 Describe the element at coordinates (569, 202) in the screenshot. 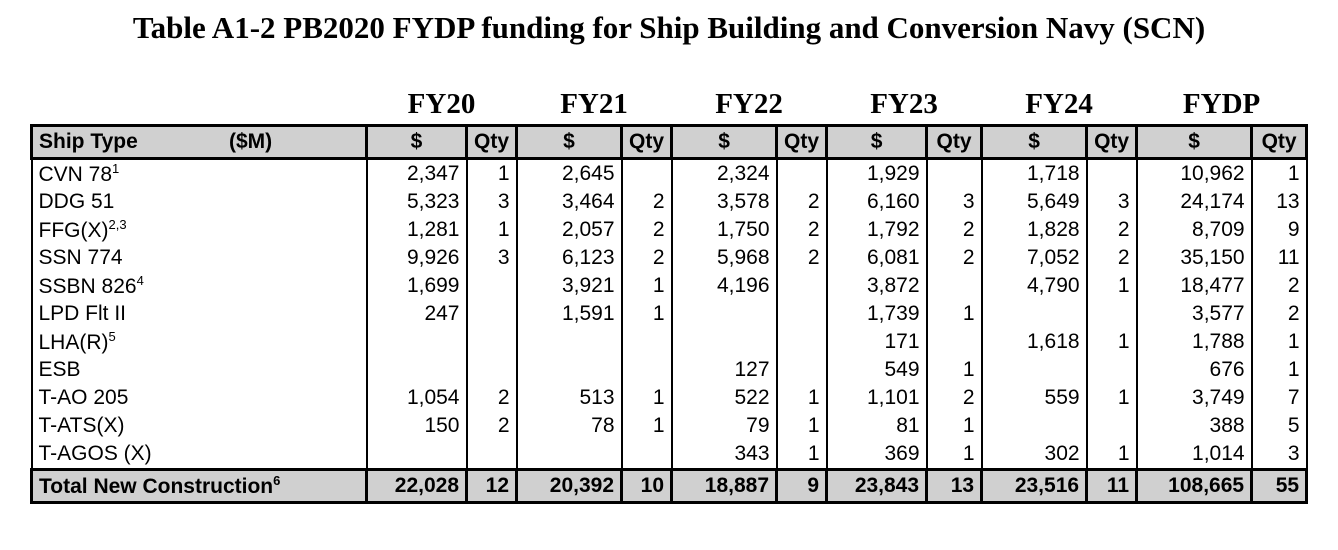

I see `dollar-cell: 3,464` at that location.